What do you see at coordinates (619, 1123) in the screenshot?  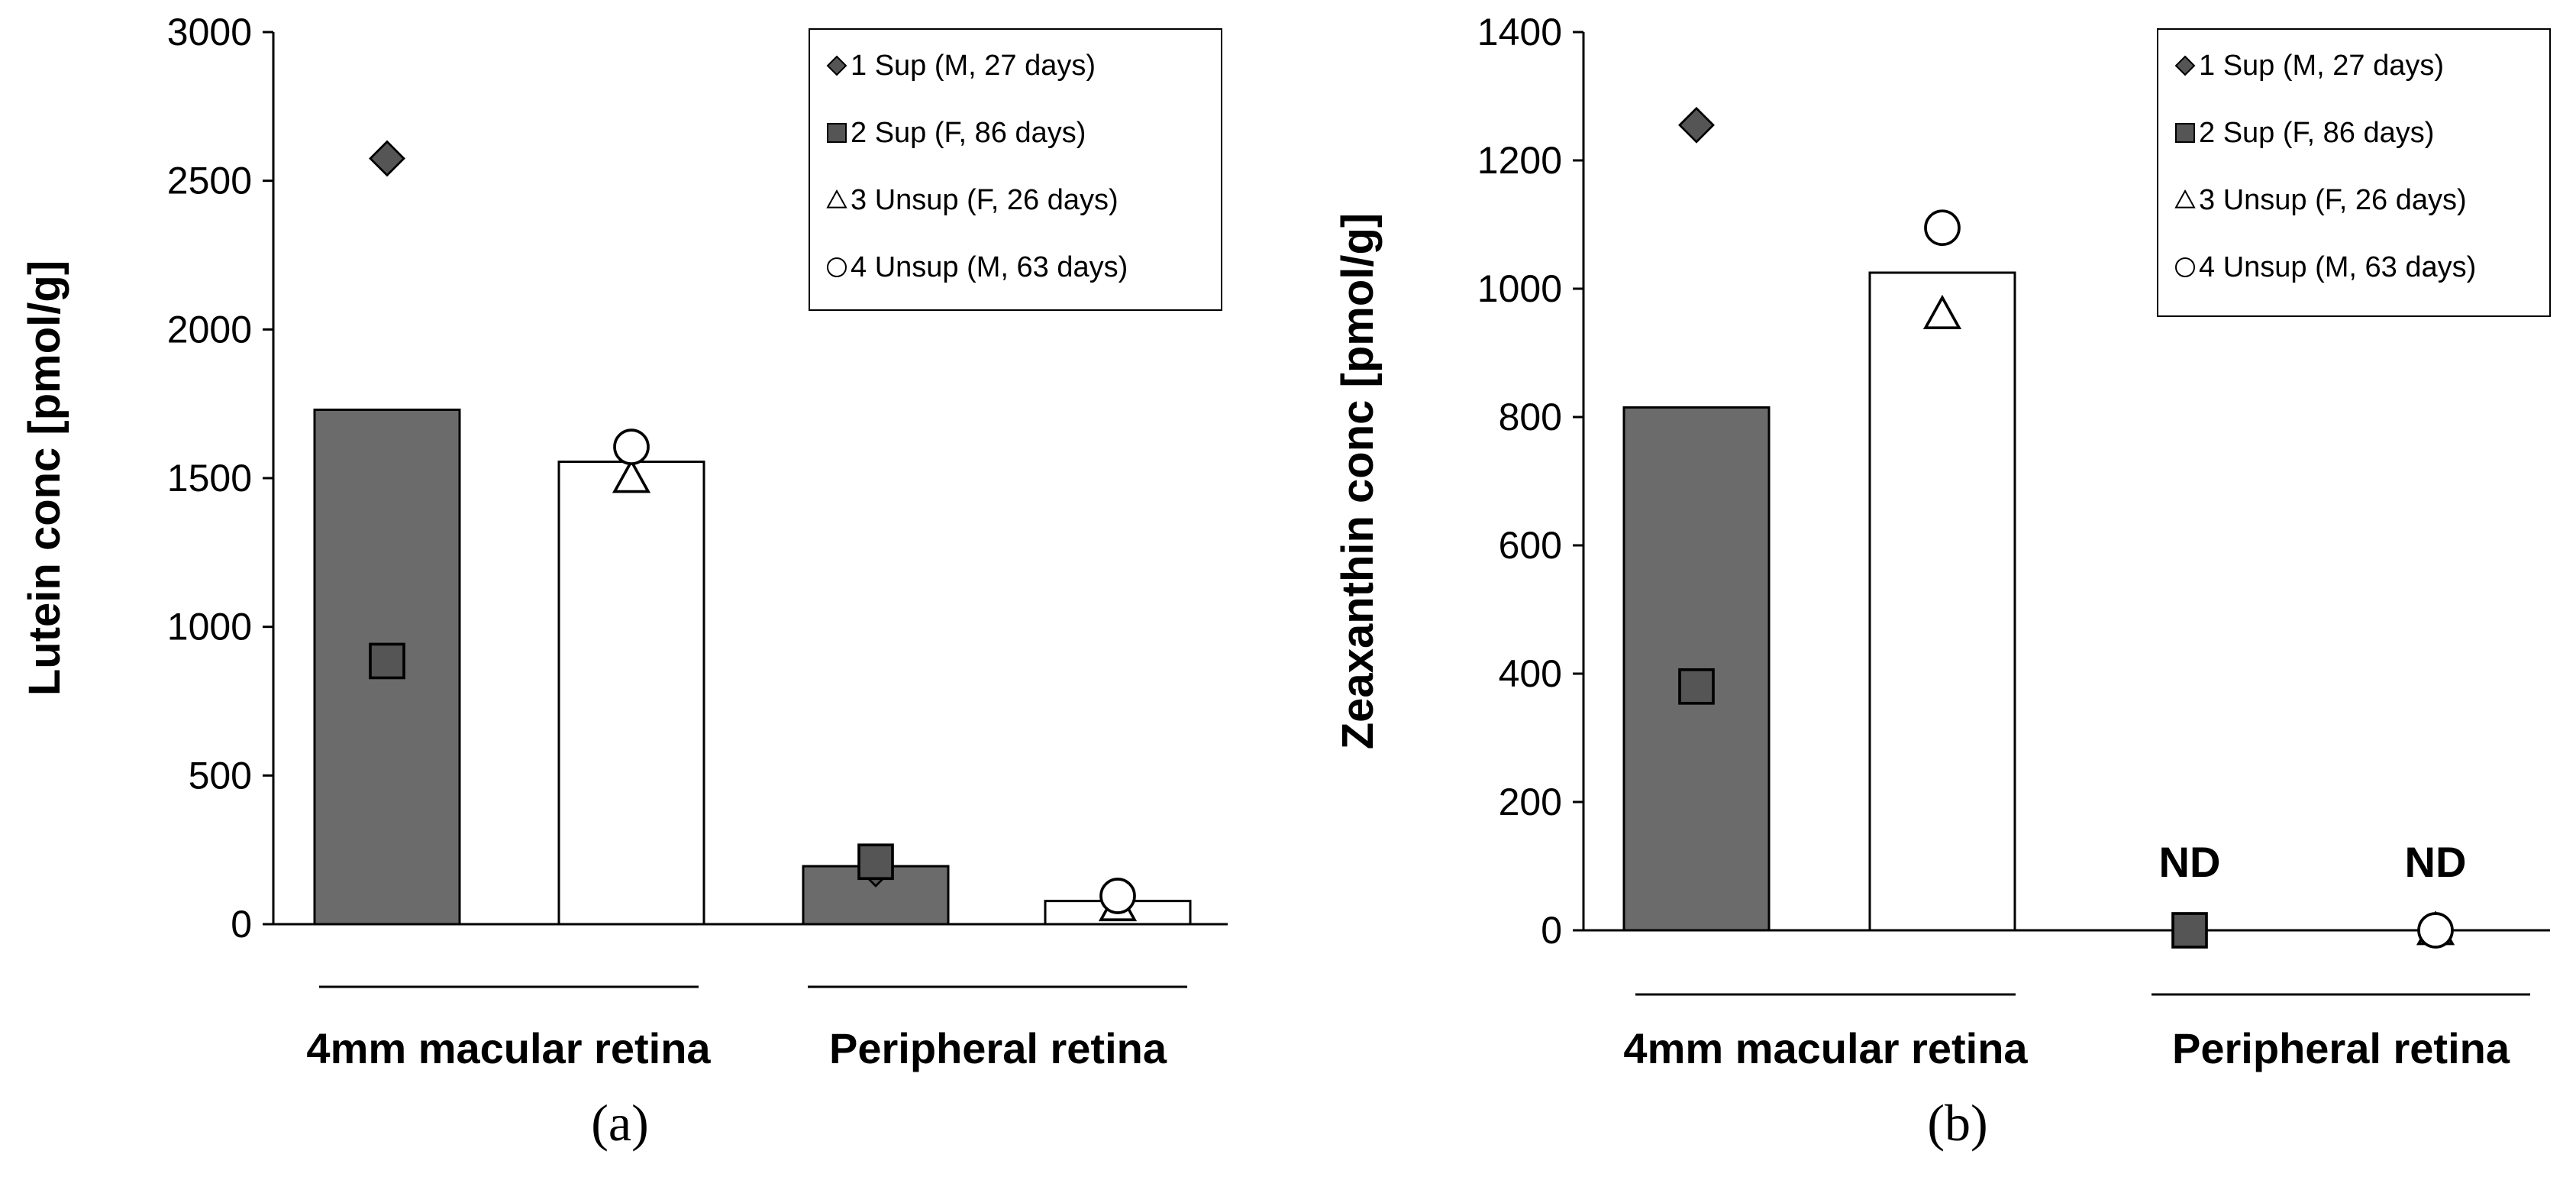 I see `panel-label: (a)` at bounding box center [619, 1123].